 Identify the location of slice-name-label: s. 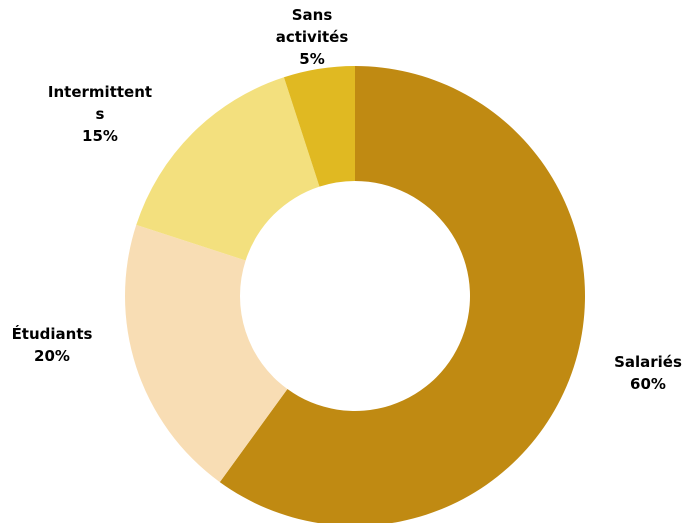
(100, 114).